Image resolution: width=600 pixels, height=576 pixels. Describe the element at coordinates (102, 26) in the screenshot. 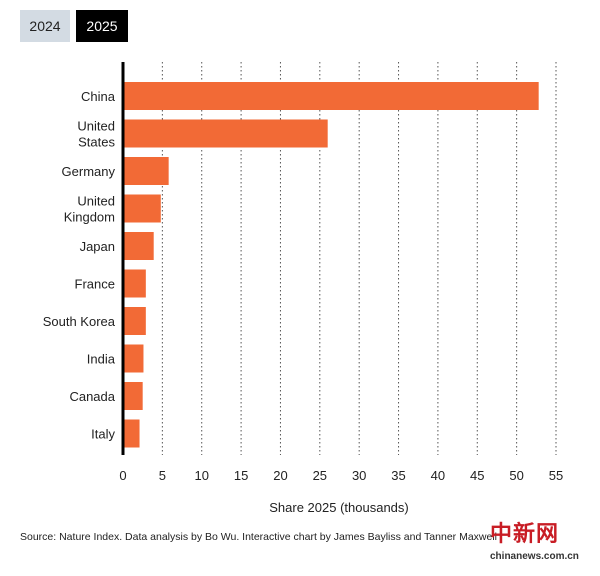

I see `tab-2025: 2025` at that location.